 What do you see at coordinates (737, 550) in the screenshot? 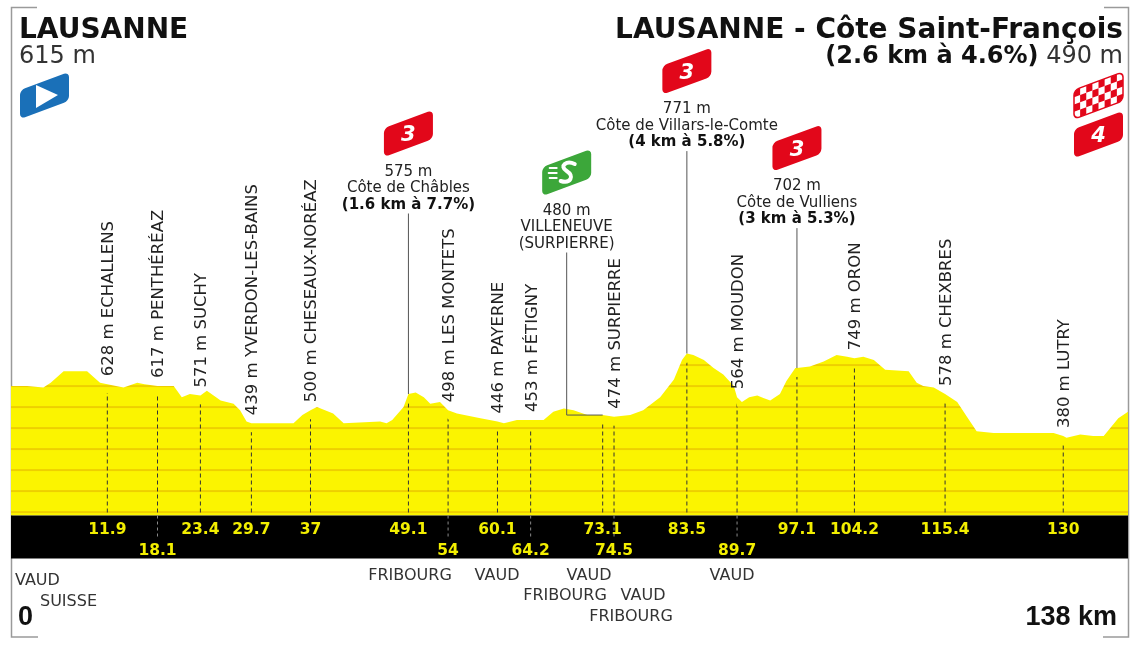
I see `x2-tick-label: 89.7` at bounding box center [737, 550].